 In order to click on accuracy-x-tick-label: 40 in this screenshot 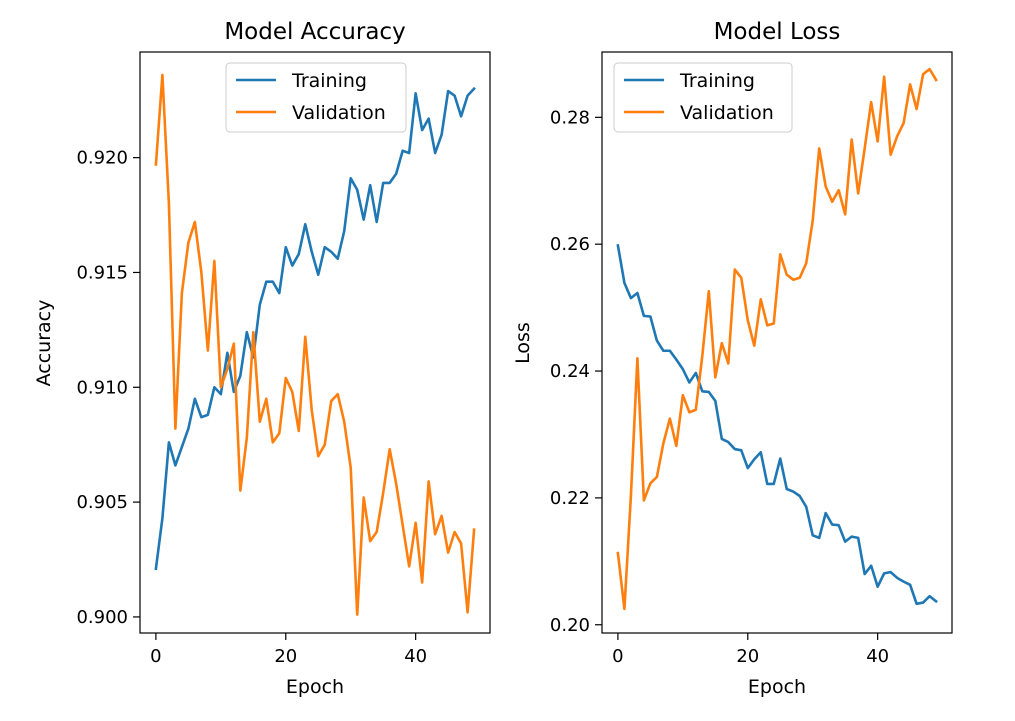, I will do `click(415, 656)`.